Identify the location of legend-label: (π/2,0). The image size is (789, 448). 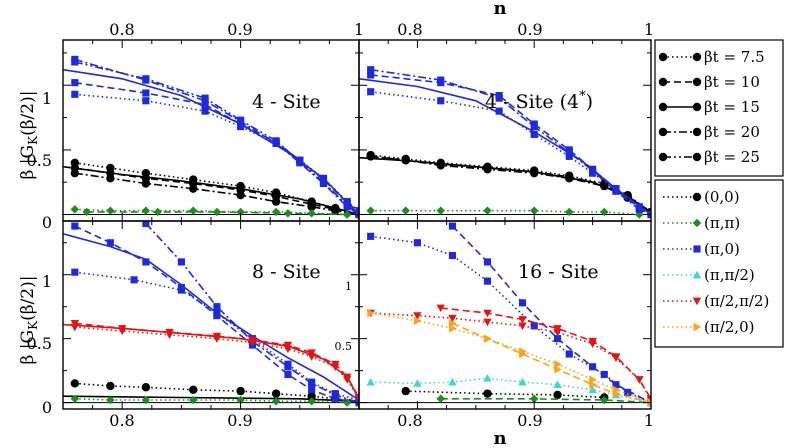
(729, 327).